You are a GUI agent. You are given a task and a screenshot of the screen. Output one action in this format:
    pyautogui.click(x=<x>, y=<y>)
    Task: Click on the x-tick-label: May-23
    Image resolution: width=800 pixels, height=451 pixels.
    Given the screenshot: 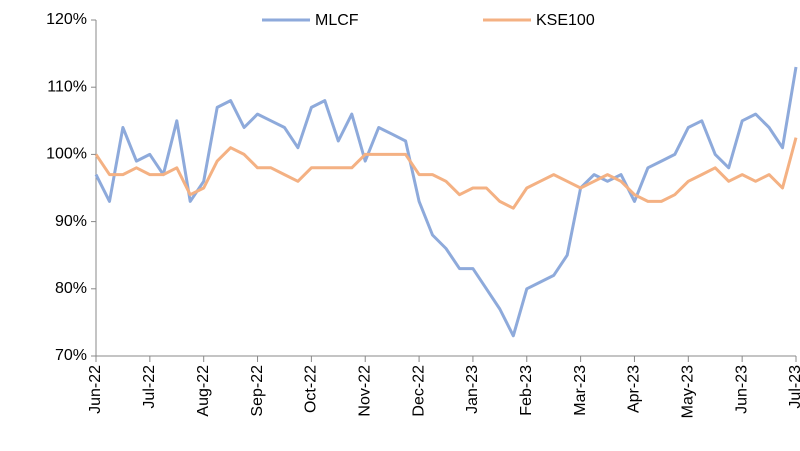 What is the action you would take?
    pyautogui.click(x=688, y=391)
    